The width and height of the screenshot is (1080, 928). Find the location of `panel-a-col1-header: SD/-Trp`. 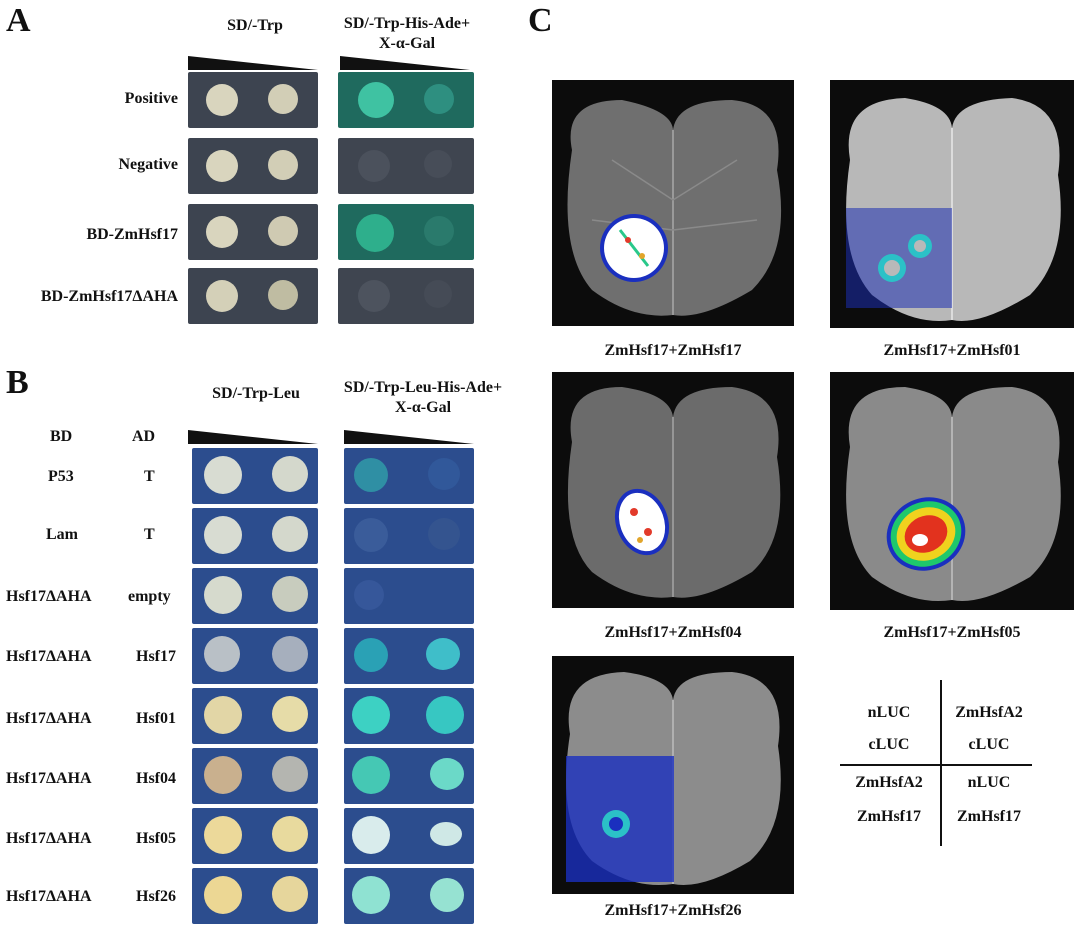

panel-a-col1-header: SD/-Trp is located at coordinates (255, 25).